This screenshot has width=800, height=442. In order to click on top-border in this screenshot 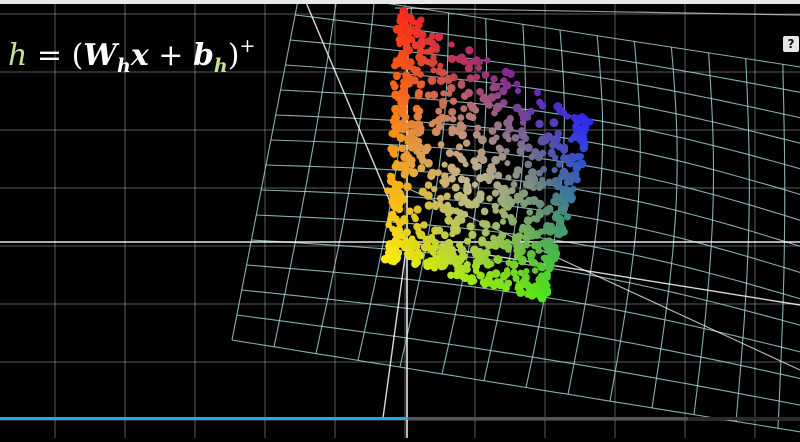, I will do `click(400, 2)`.